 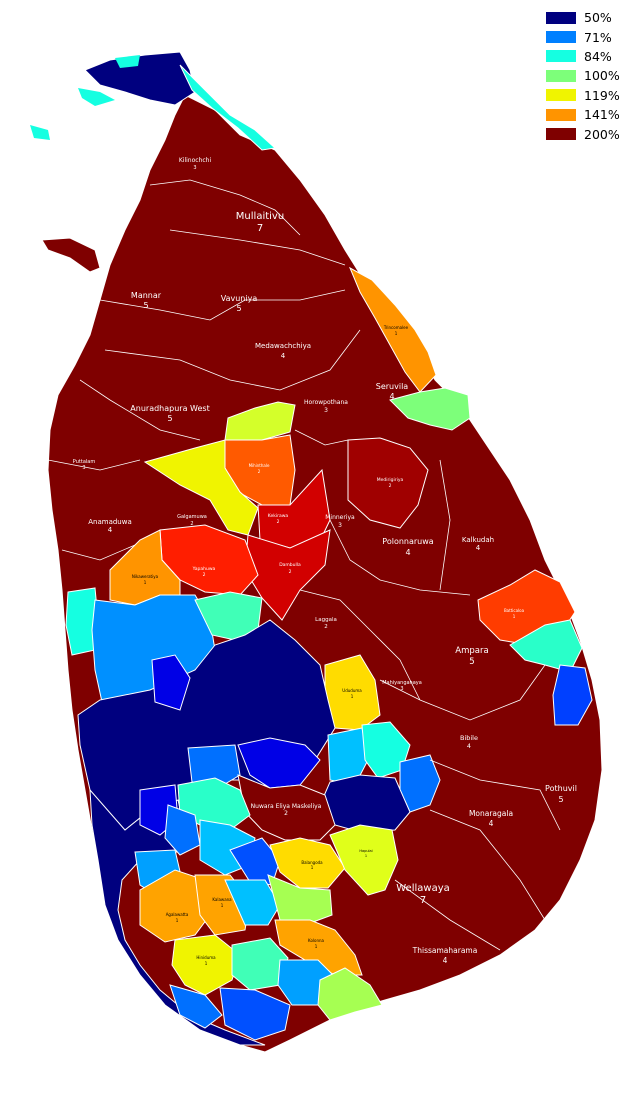 I want to click on label-kolonna-value: 1, so click(x=316, y=946).